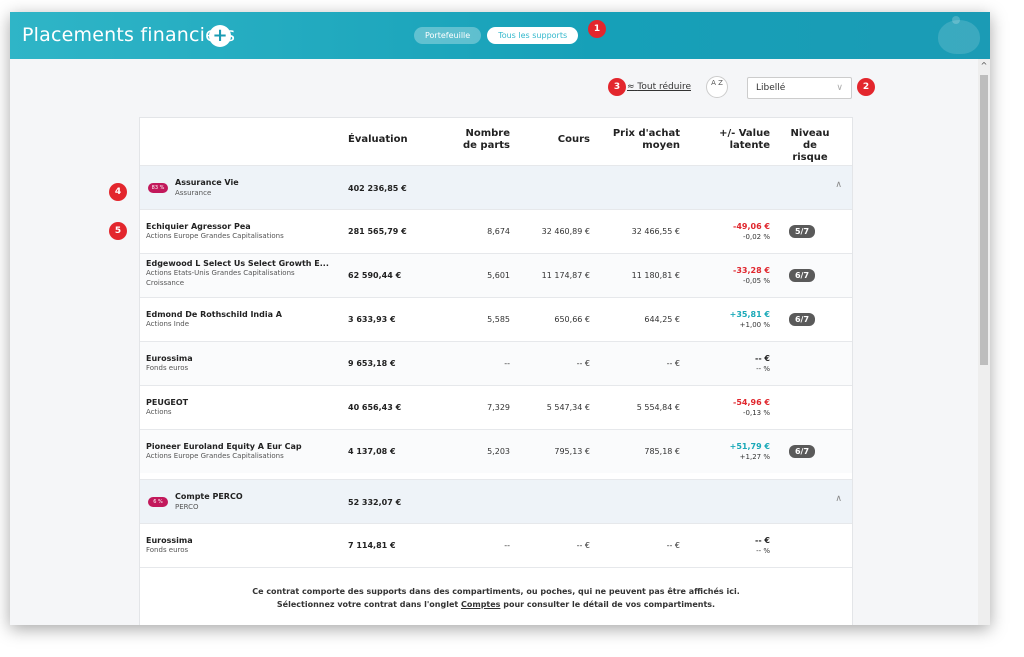  Describe the element at coordinates (486, 139) in the screenshot. I see `col-parts: Nombre de parts` at that location.